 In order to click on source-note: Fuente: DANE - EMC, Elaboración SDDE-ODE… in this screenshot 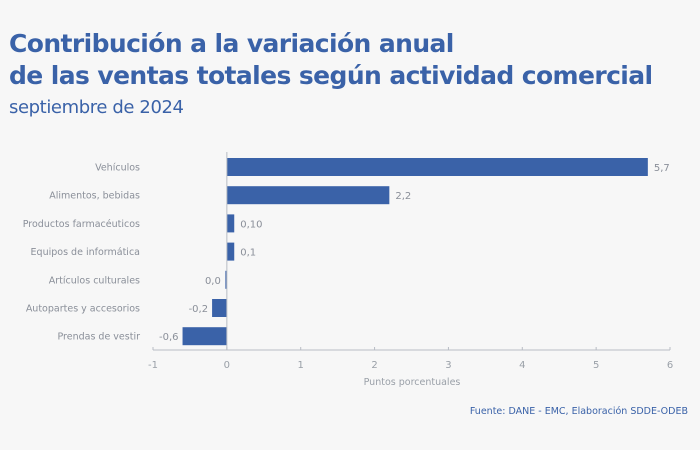, I will do `click(578, 411)`.